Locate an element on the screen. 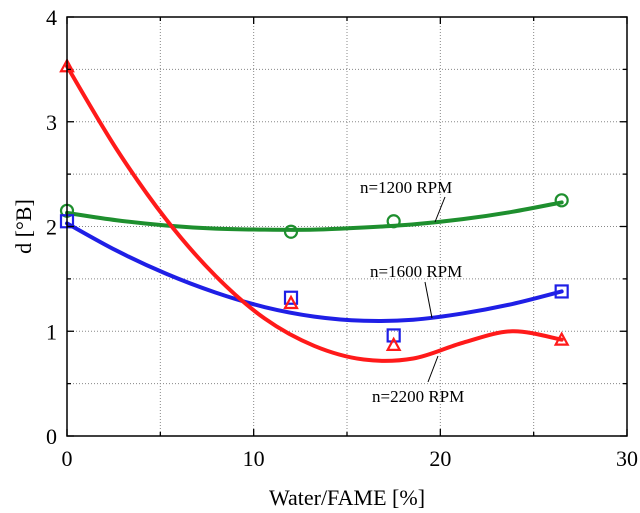 The width and height of the screenshot is (640, 513). y-axis-label: d [°B] is located at coordinates (23, 226).